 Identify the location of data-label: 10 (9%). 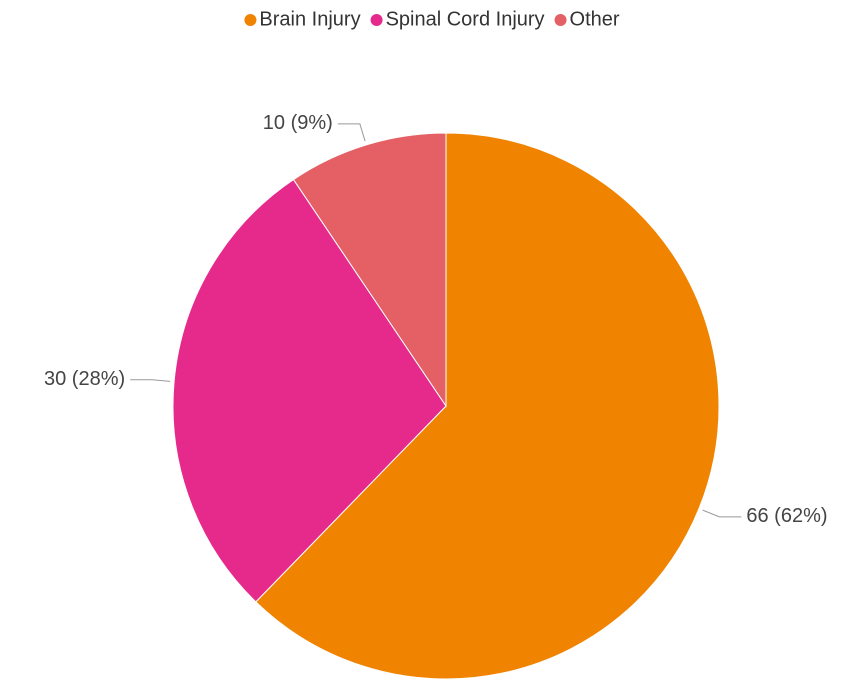
(298, 123).